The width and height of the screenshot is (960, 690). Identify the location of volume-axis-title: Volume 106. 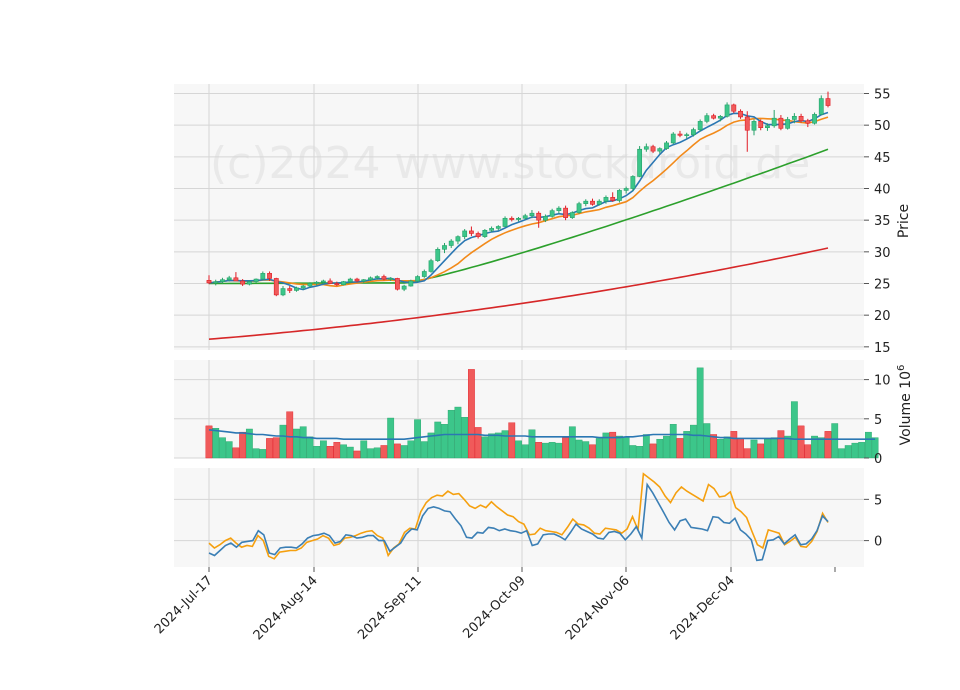
(905, 405).